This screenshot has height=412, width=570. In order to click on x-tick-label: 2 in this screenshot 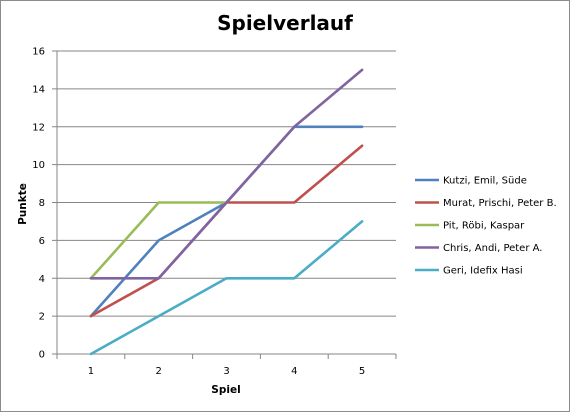, I will do `click(159, 371)`.